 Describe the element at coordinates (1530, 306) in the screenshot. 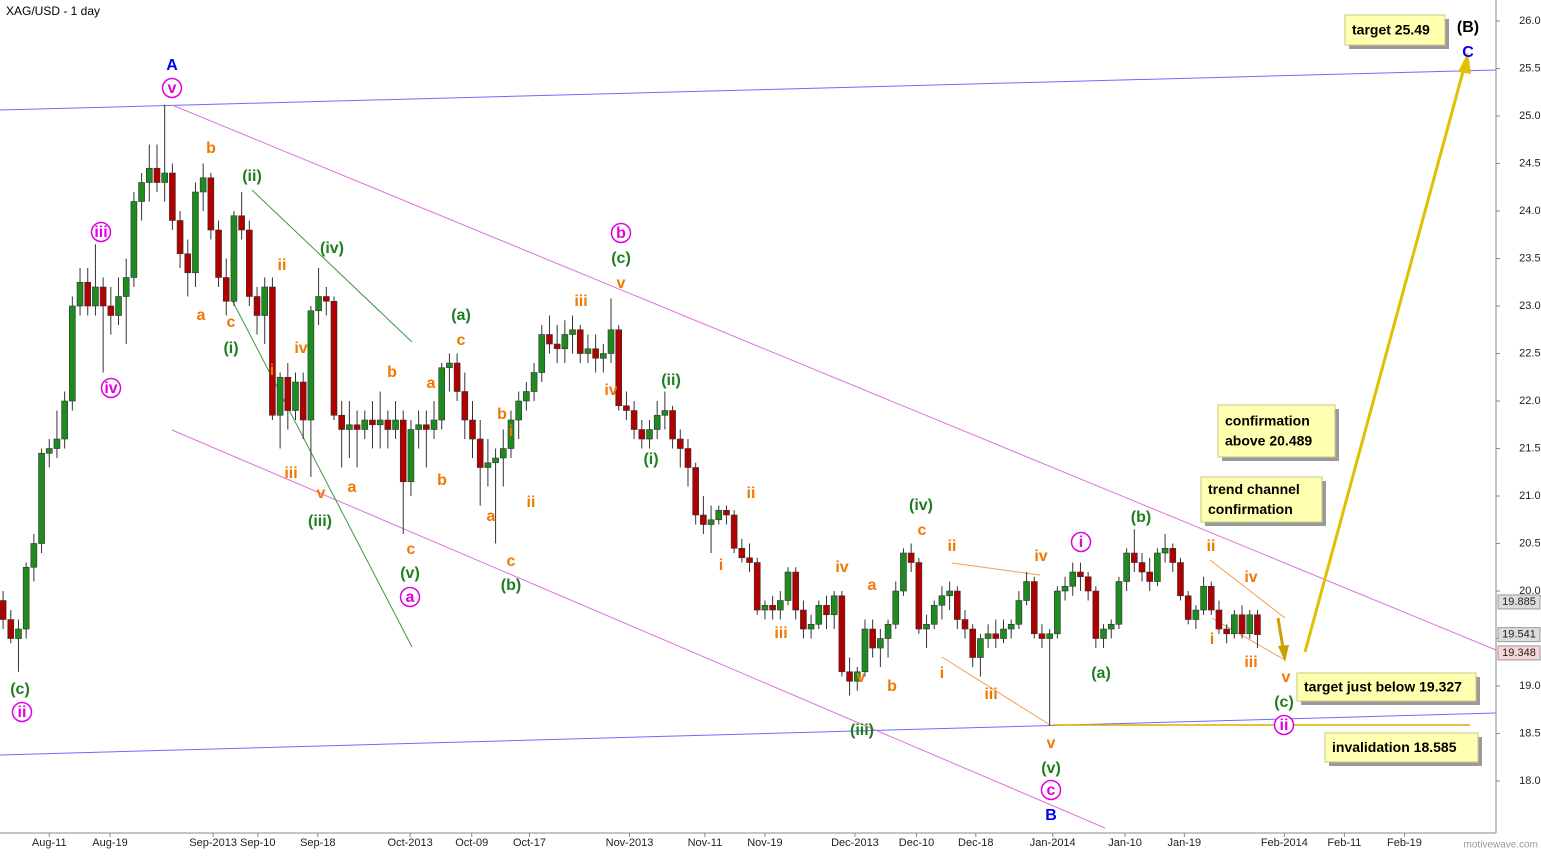

I see `y-tick-label: 23.000` at that location.